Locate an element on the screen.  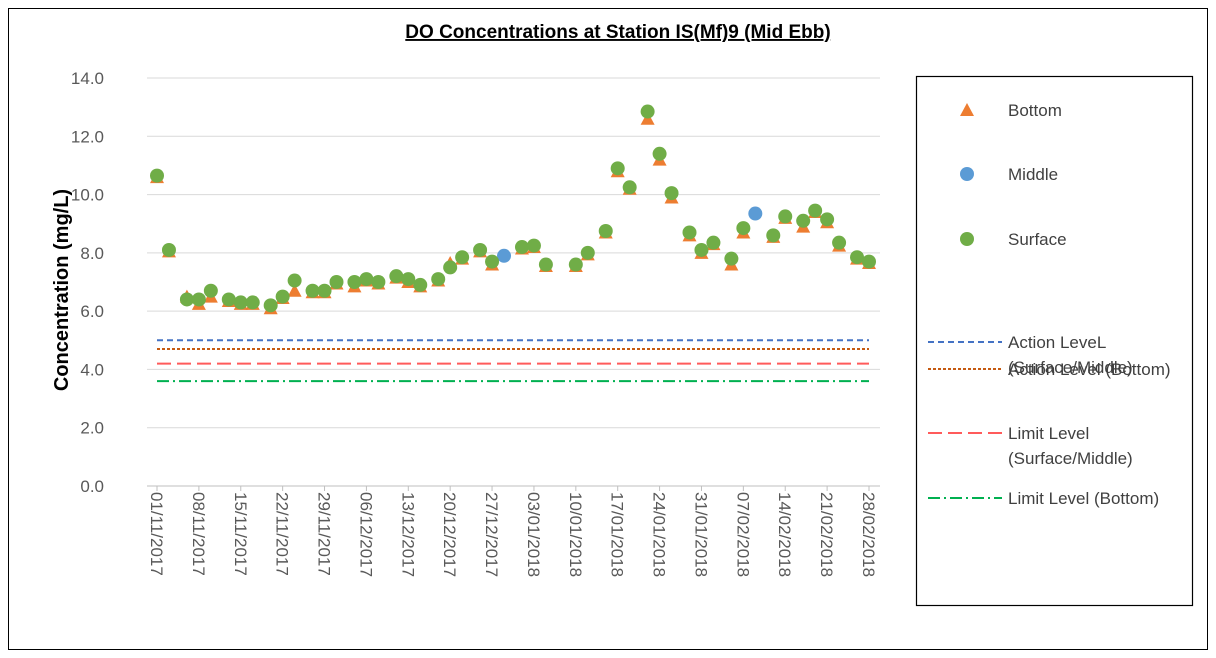
x-tick-label: 17/01/2018 is located at coordinates (617, 534).